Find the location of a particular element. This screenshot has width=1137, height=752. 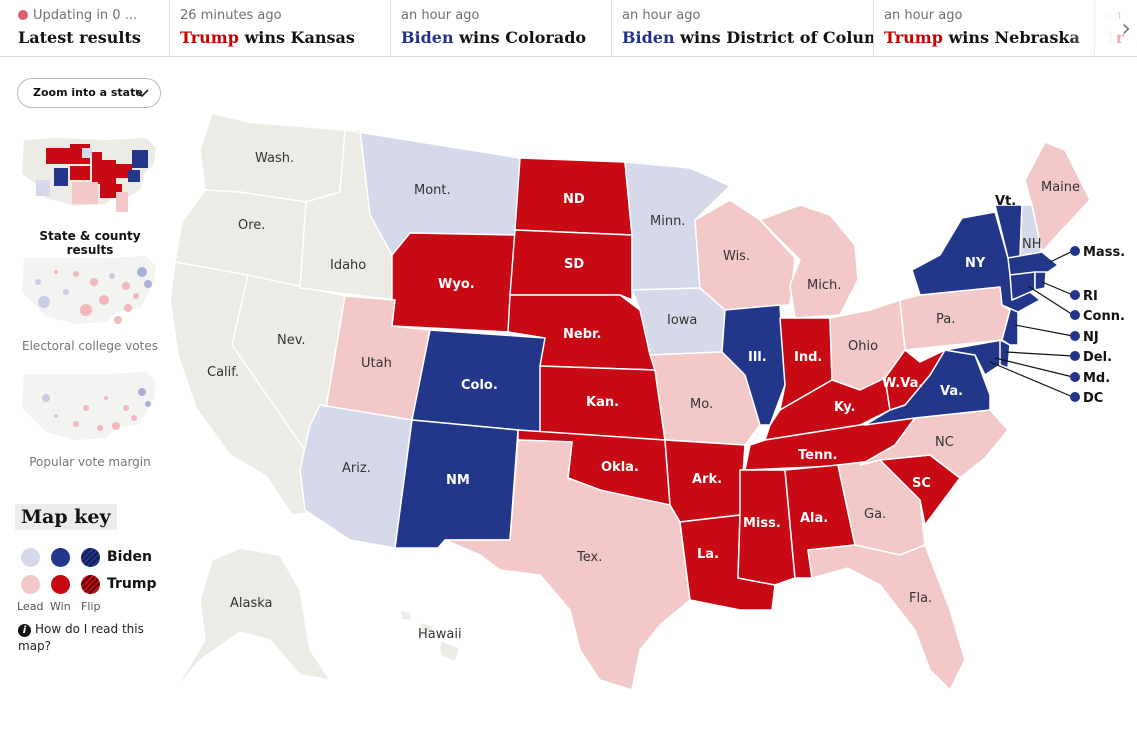

label-or: Ore. is located at coordinates (251, 225).